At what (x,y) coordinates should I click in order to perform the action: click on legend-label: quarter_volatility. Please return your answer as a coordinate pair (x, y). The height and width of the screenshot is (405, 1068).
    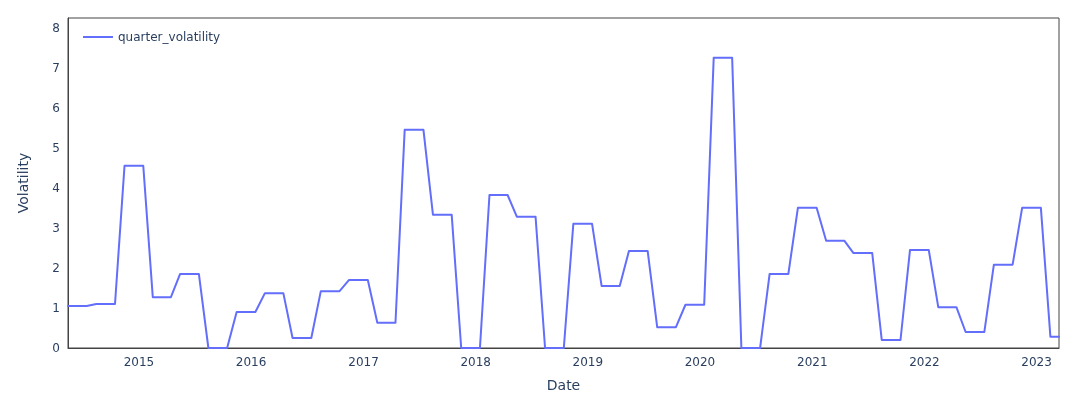
    Looking at the image, I should click on (169, 37).